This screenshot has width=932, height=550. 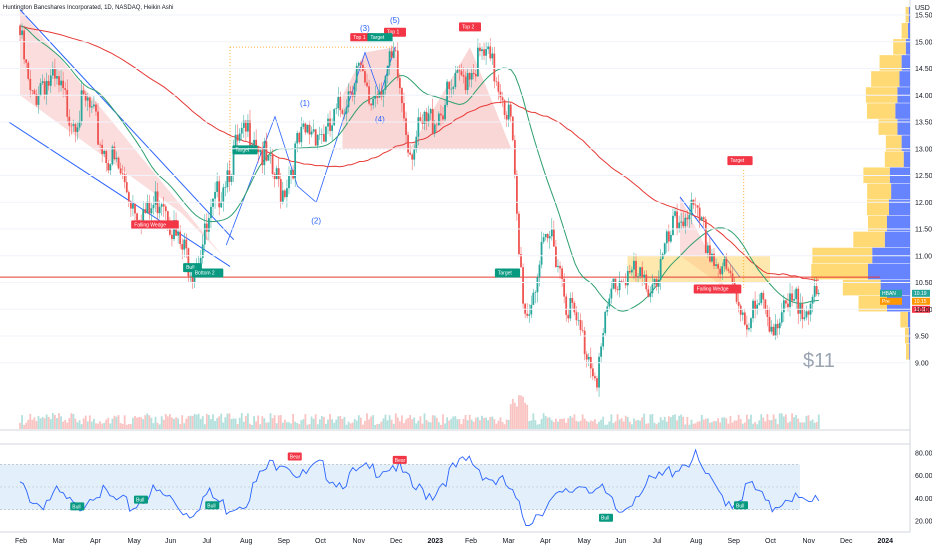 What do you see at coordinates (696, 541) in the screenshot?
I see `time-tick-label: Aug` at bounding box center [696, 541].